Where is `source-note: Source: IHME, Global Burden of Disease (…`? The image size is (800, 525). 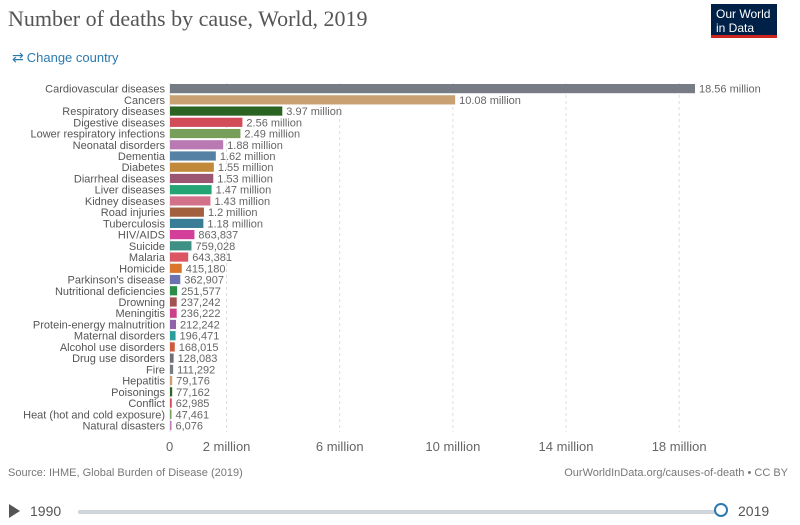 source-note: Source: IHME, Global Burden of Disease (… is located at coordinates (125, 473).